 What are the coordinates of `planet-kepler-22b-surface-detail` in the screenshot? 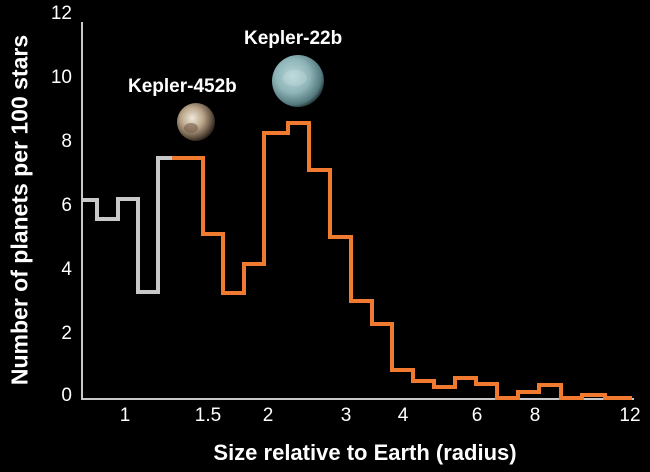 It's located at (295, 78).